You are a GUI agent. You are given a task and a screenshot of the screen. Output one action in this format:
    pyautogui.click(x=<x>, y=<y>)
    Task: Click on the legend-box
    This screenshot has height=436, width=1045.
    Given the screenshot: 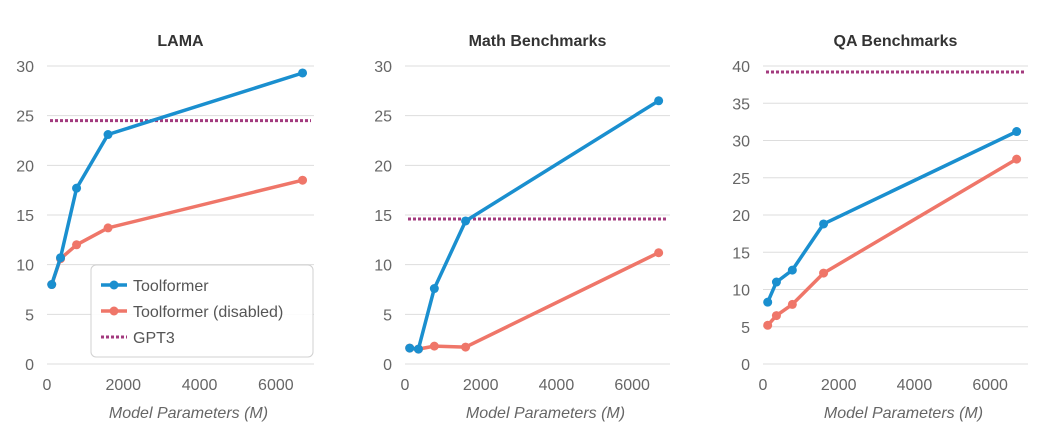 What is the action you would take?
    pyautogui.click(x=202, y=311)
    